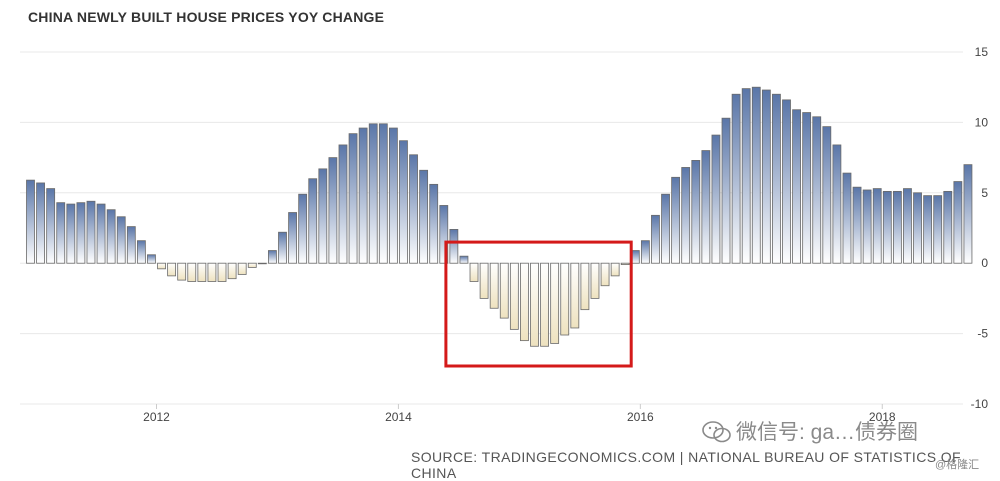 The width and height of the screenshot is (1000, 481). Describe the element at coordinates (640, 417) in the screenshot. I see `x-tick-label: 2016` at that location.